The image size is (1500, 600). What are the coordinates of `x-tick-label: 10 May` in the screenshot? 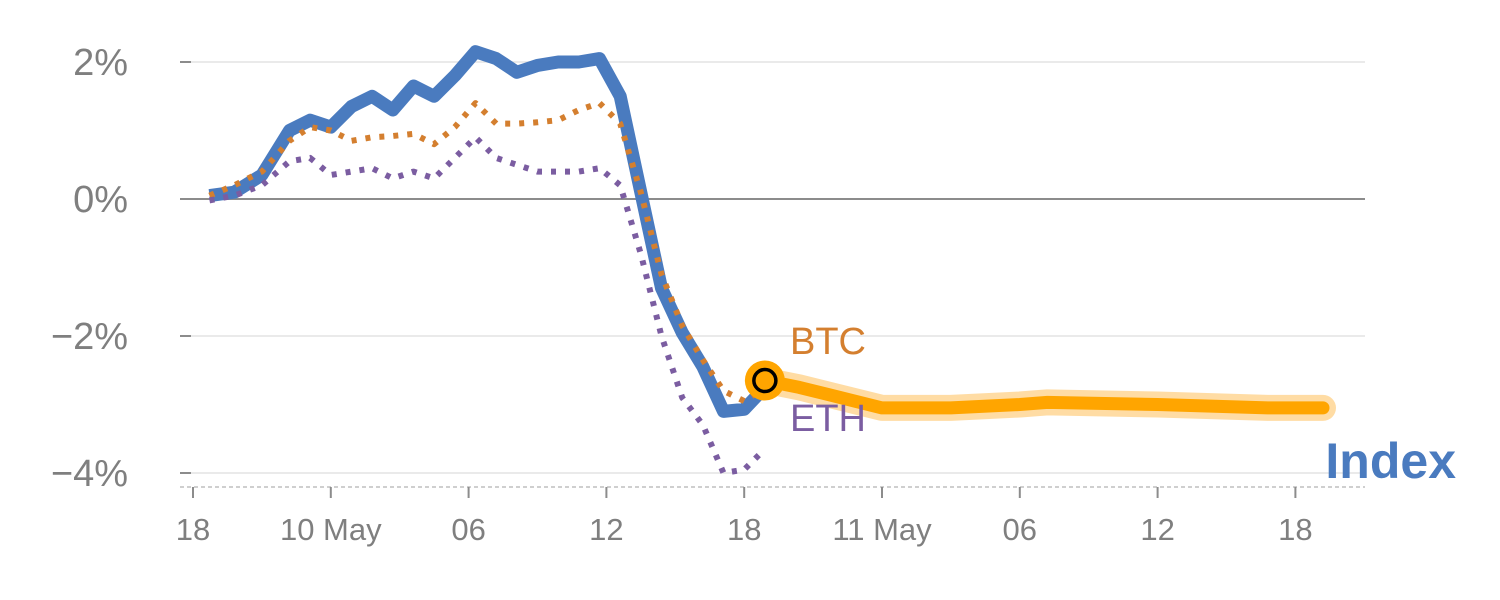 It's located at (331, 529).